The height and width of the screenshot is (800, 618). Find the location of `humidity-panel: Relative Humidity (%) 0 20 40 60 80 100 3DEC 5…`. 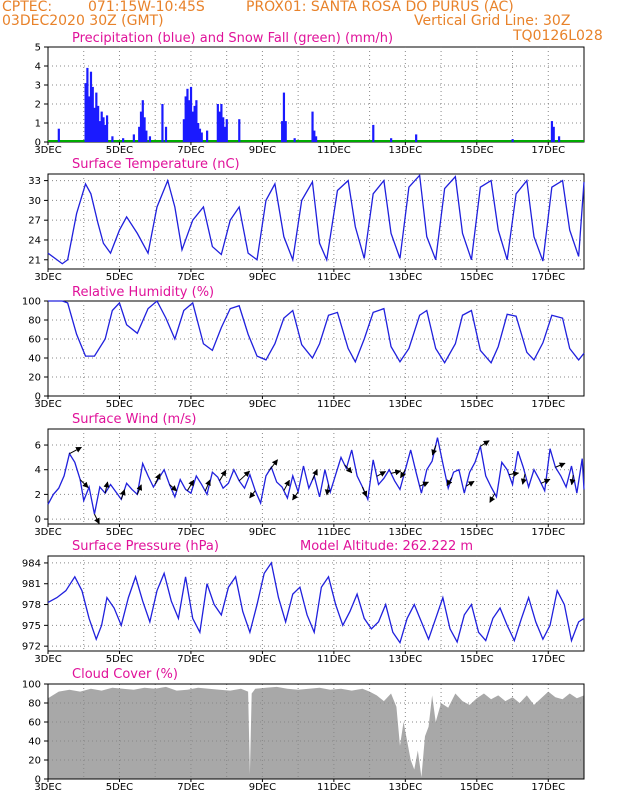

humidity-panel: Relative Humidity (%) 0 20 40 60 80 100 3DEC 5… is located at coordinates (303, 347).